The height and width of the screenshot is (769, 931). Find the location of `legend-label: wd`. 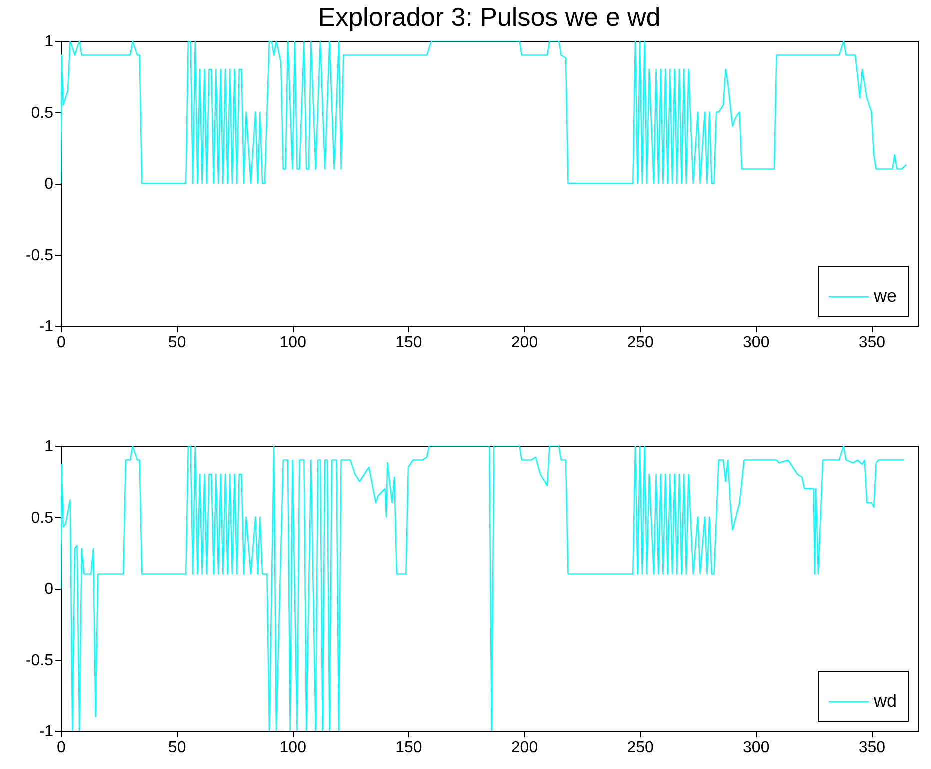

legend-label: wd is located at coordinates (885, 701).